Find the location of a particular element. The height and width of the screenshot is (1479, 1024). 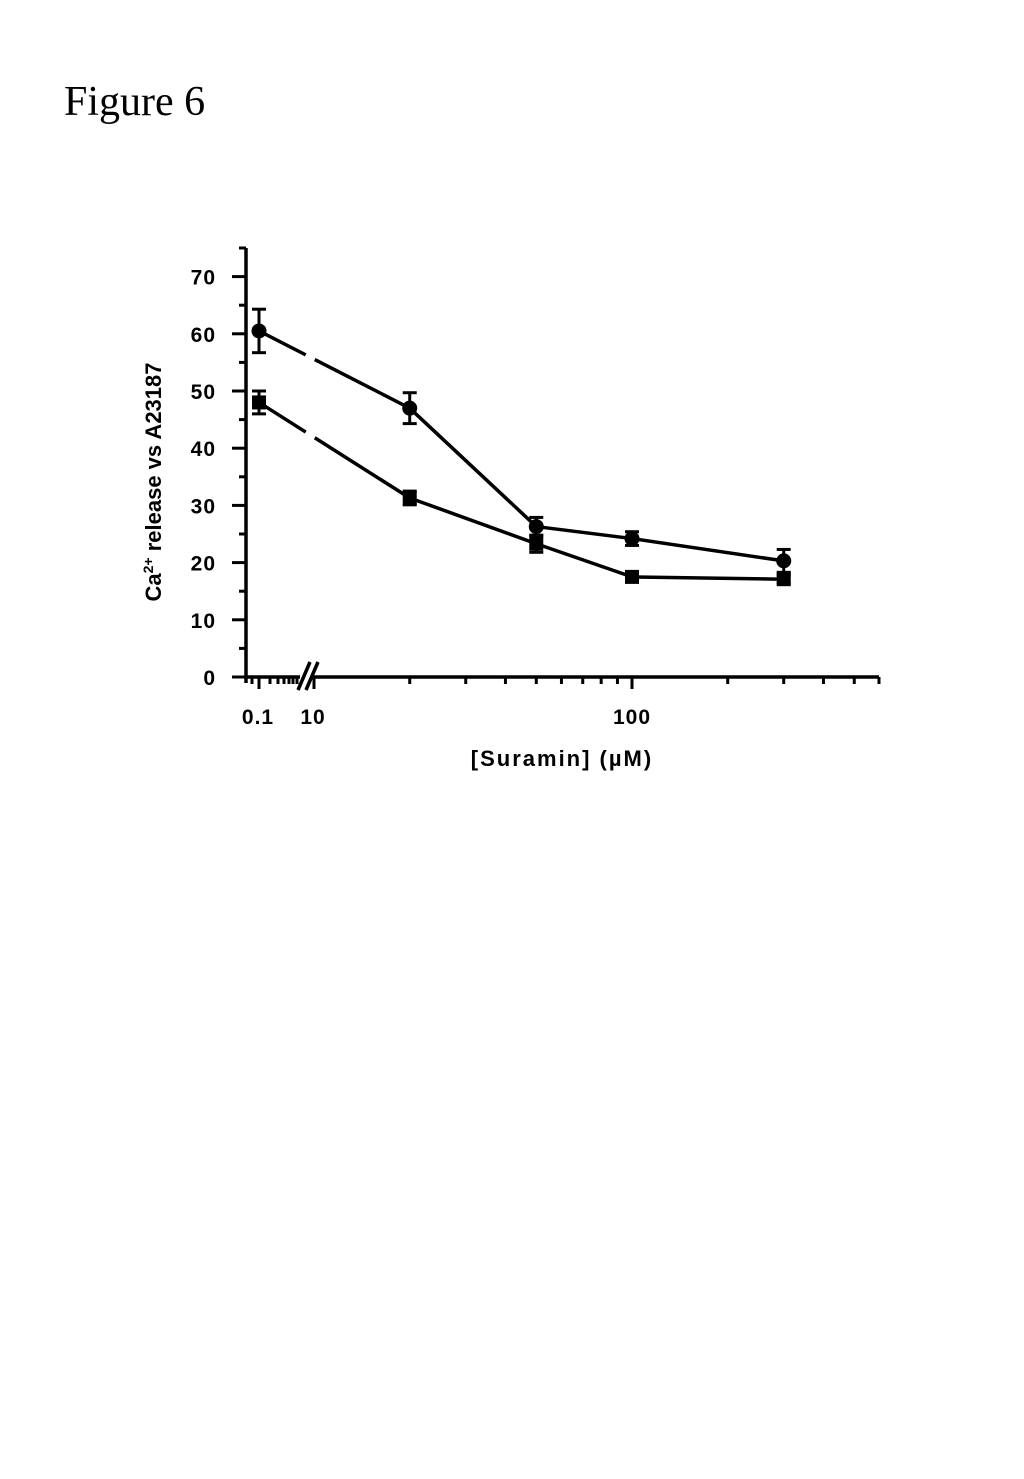

x-tick-label: 0.1 is located at coordinates (258, 717).